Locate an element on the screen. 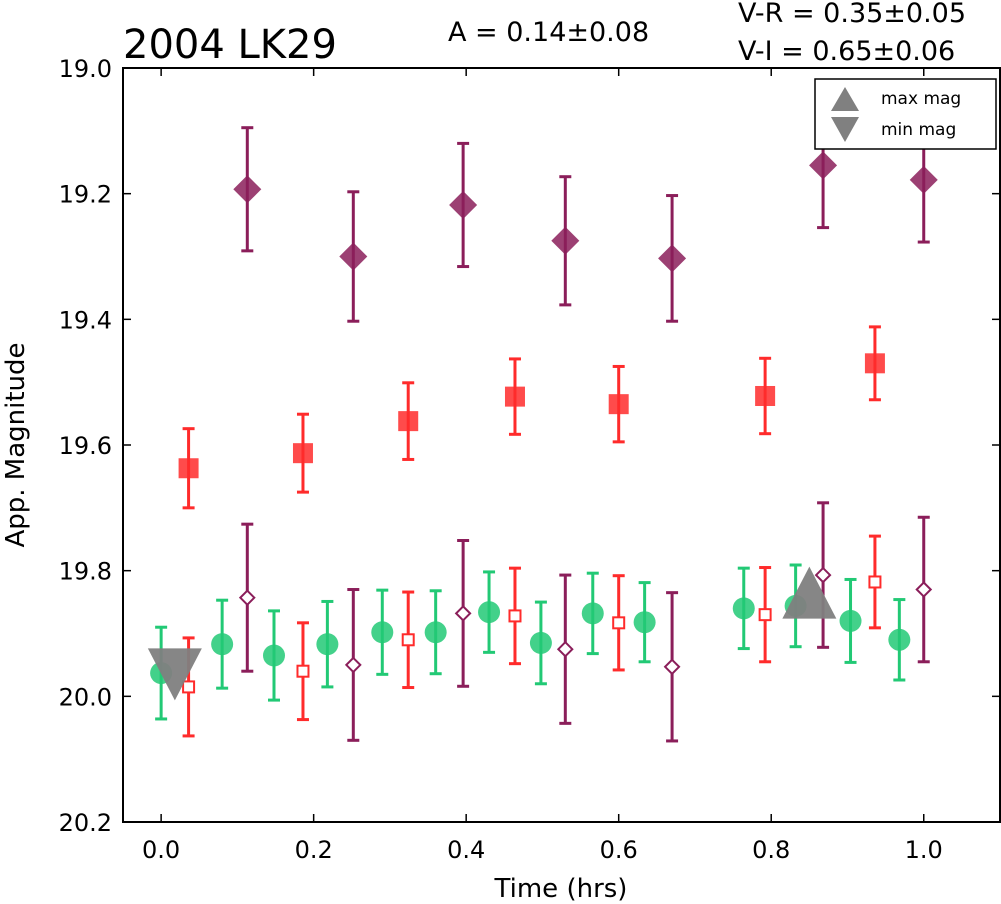 Image resolution: width=1001 pixels, height=904 pixels. x-tick-label: 0.6 is located at coordinates (619, 850).